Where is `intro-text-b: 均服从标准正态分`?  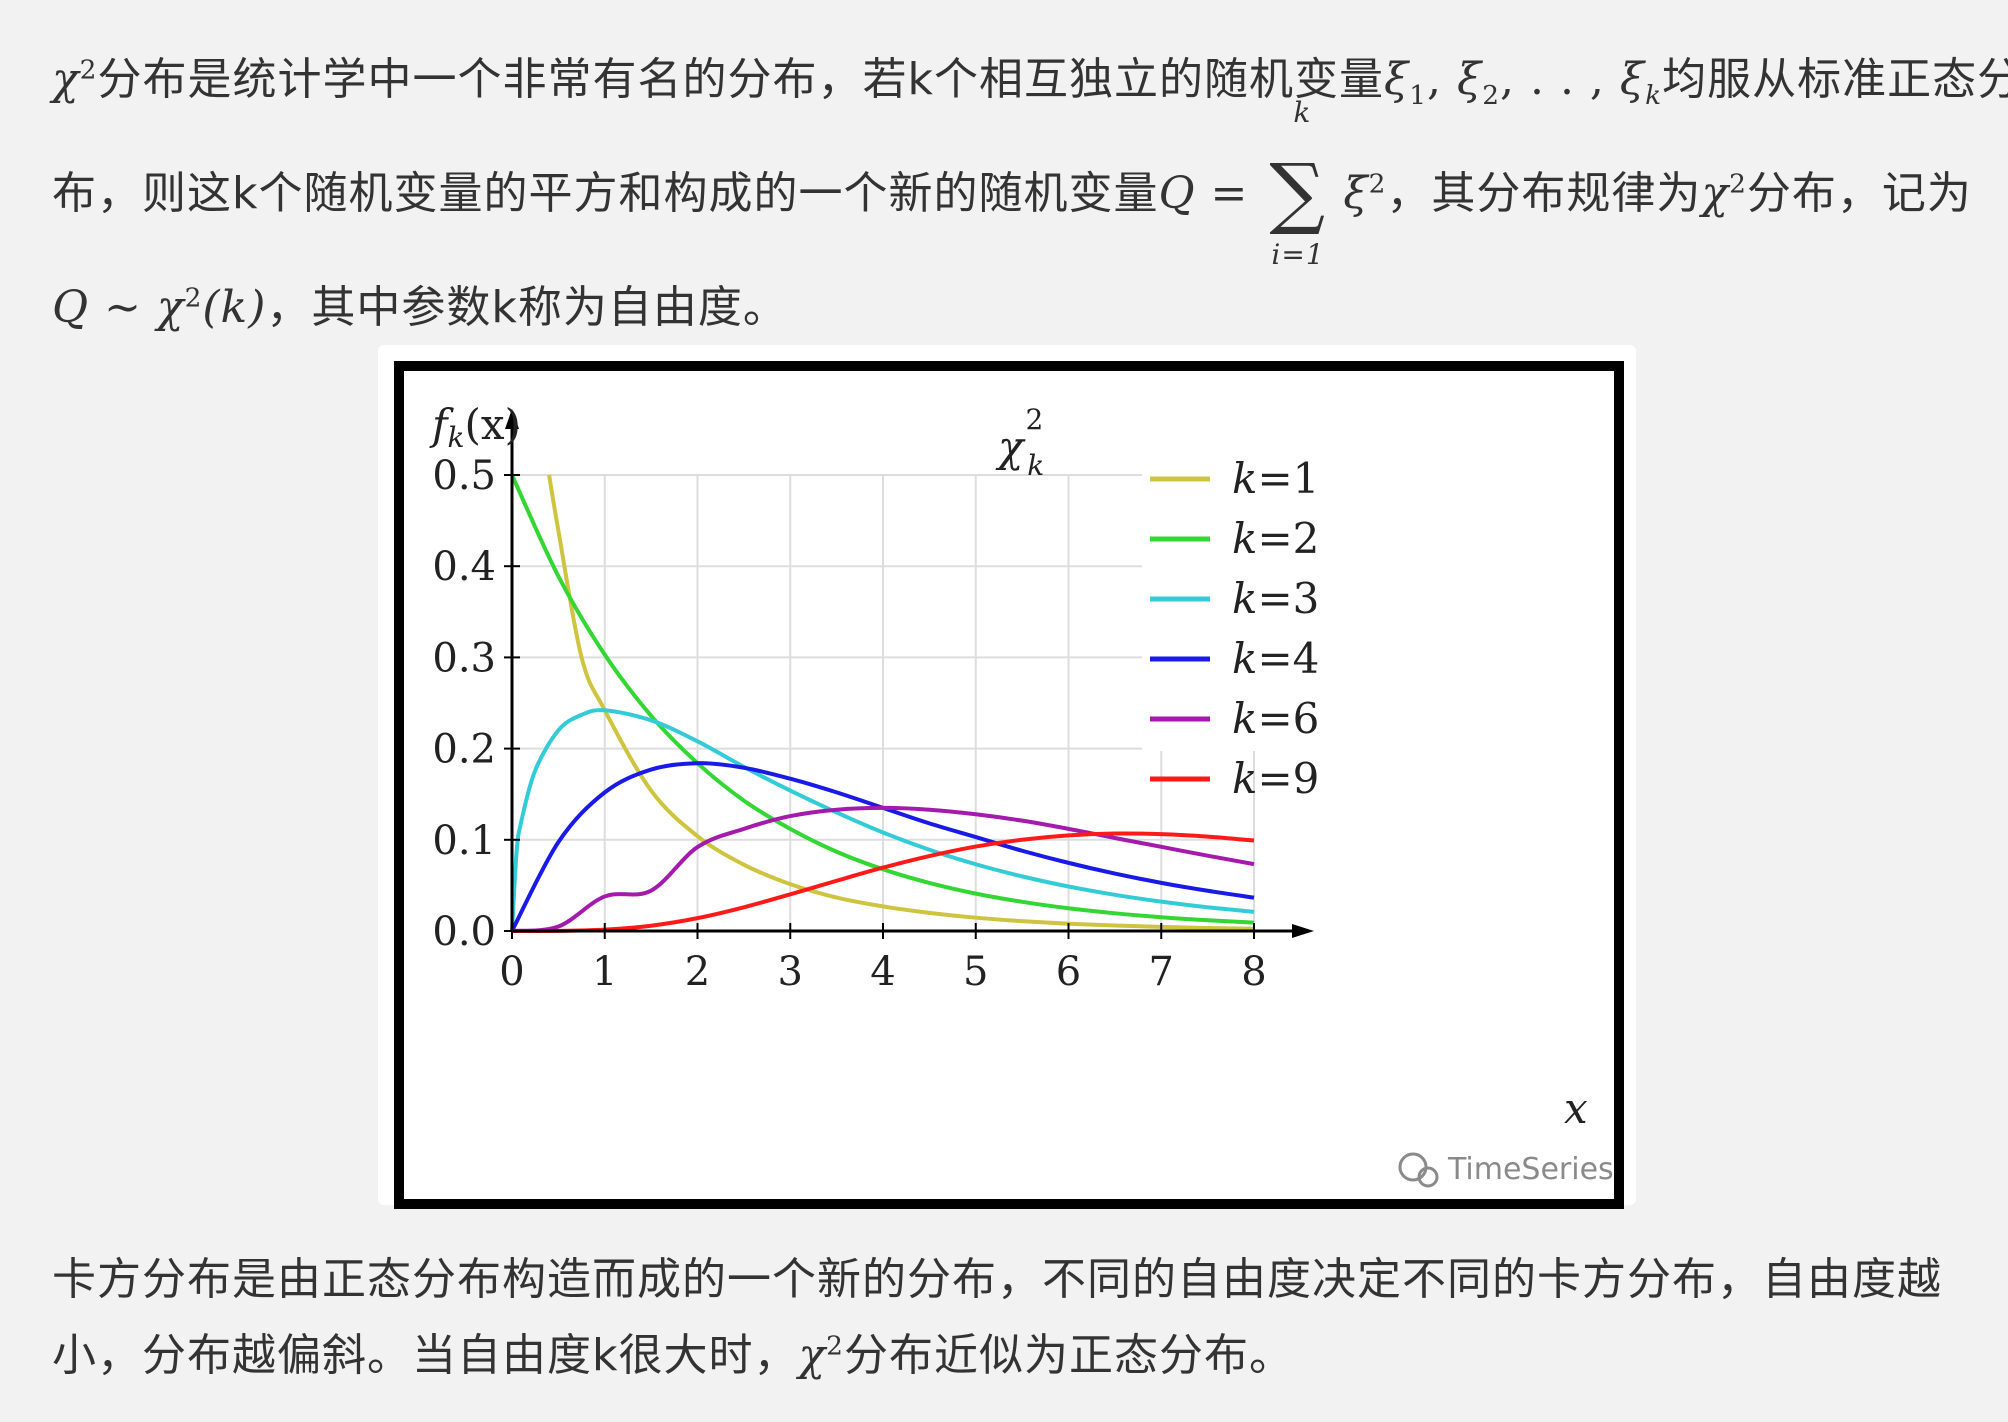 intro-text-b: 均服从标准正态分 is located at coordinates (1835, 79).